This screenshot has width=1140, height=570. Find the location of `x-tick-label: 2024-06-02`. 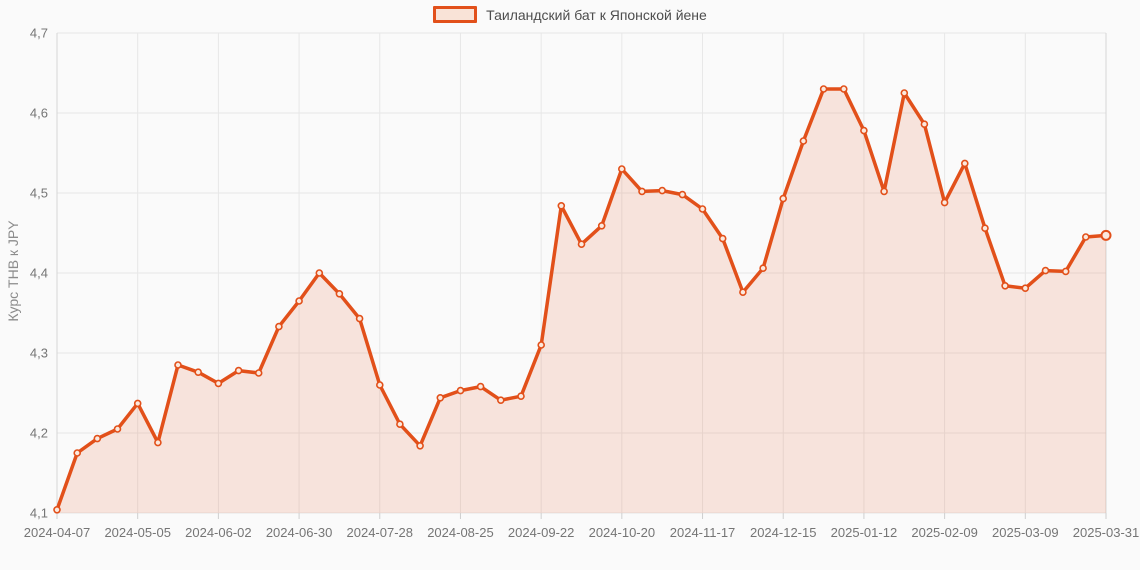

x-tick-label: 2024-06-02 is located at coordinates (218, 532).